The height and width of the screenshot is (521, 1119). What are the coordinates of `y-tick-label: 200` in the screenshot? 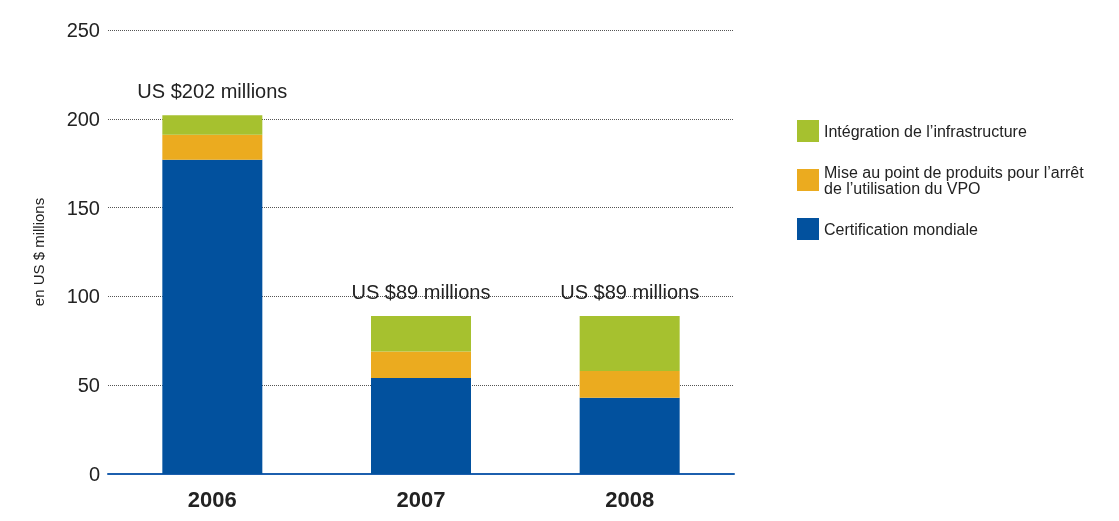 It's located at (83, 118).